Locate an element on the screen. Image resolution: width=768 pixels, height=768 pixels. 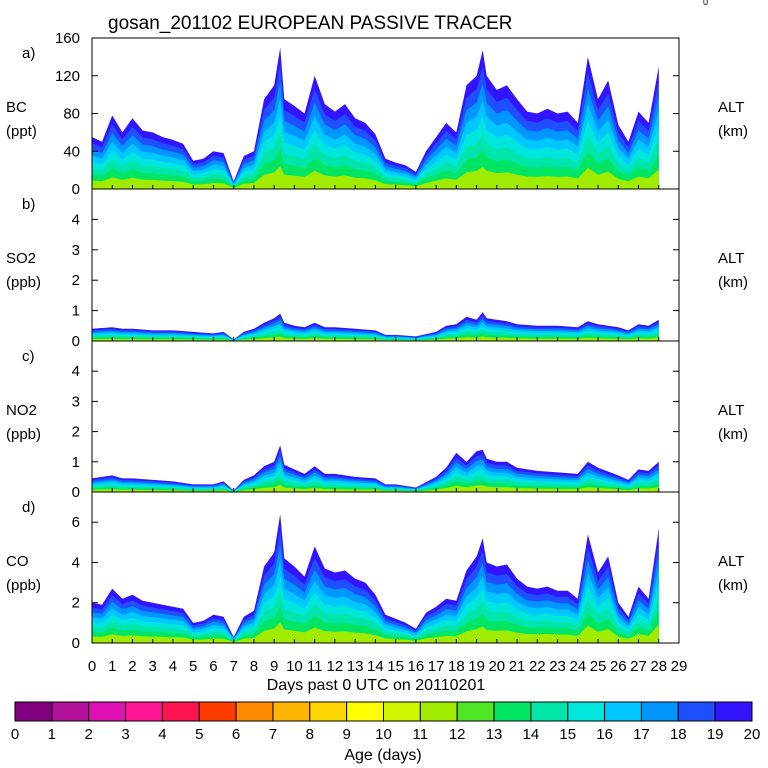
panel-1-ytick-label: 40 is located at coordinates (71, 151).